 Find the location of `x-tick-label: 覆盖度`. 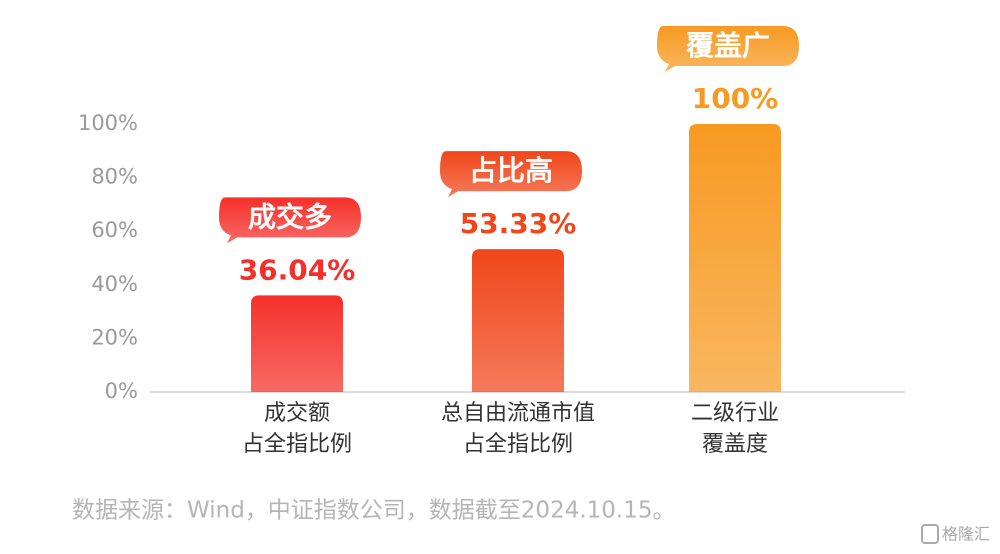

x-tick-label: 覆盖度 is located at coordinates (735, 444).